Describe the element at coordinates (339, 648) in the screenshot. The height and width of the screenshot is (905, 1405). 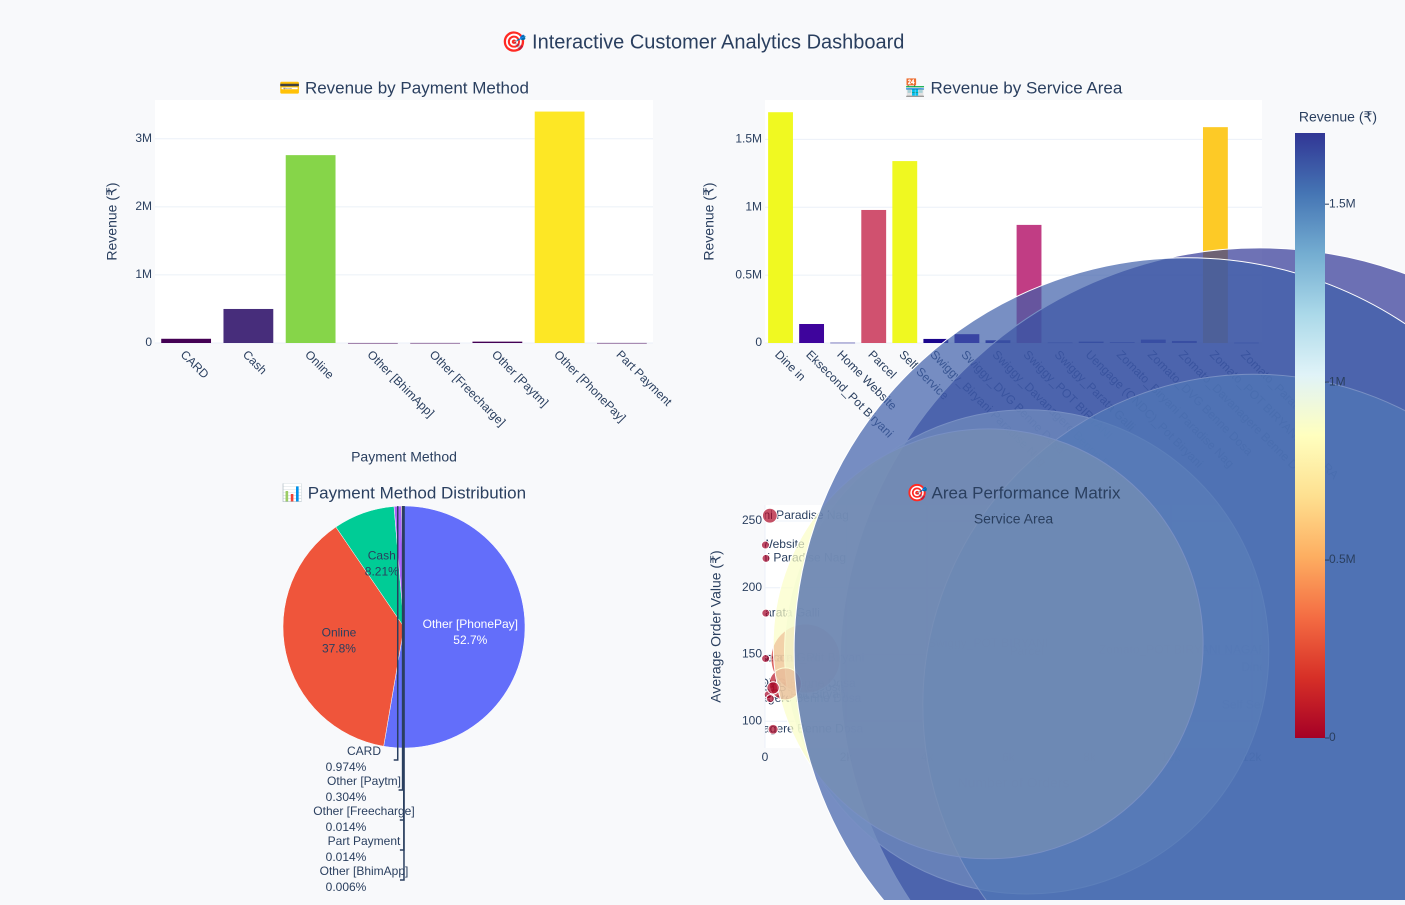
I see `slice-value: 37.8%` at that location.